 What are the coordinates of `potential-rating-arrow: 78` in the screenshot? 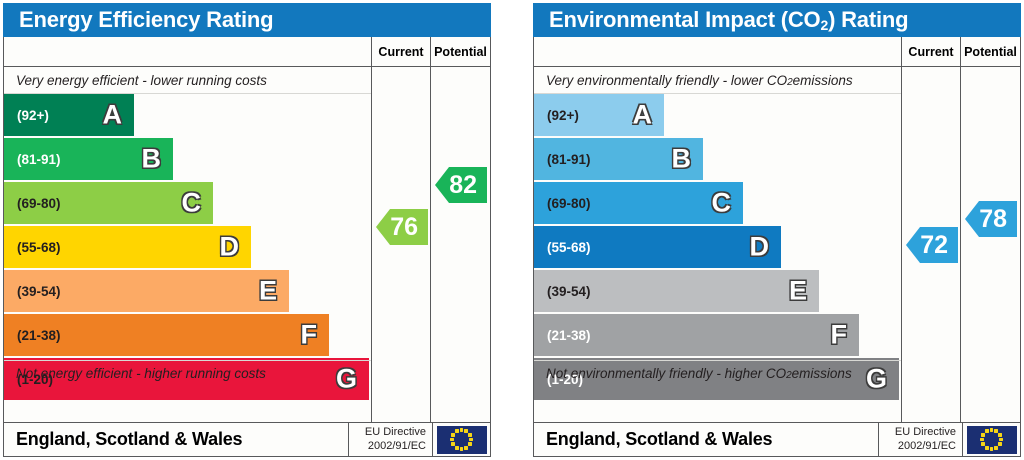 It's located at (991, 219).